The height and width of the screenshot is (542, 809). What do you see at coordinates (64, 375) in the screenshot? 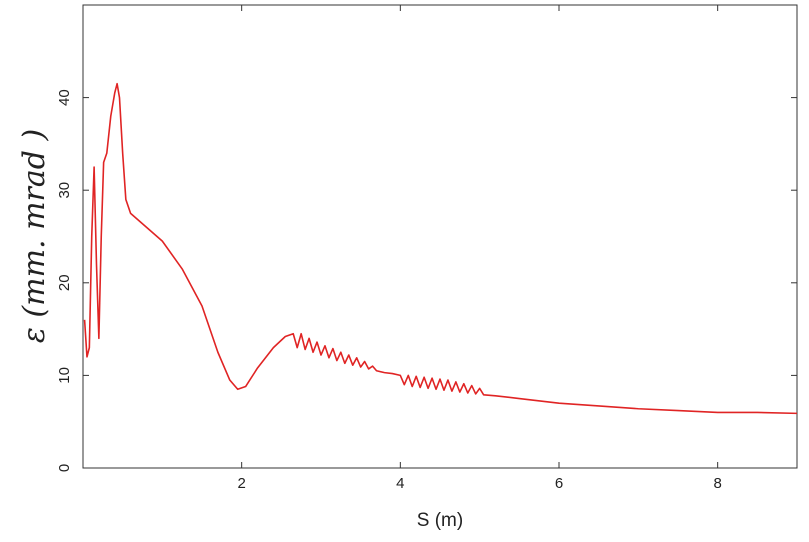
I see `y-tick-label: 10` at bounding box center [64, 375].